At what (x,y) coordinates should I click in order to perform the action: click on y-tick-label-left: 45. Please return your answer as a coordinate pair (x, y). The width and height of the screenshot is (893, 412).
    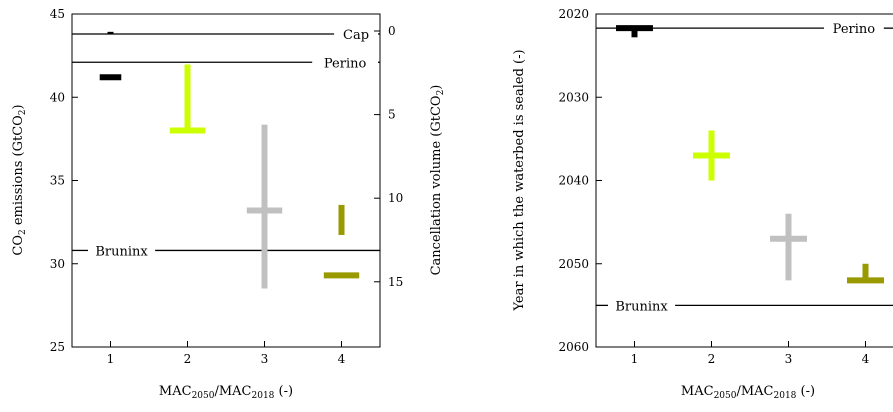
    Looking at the image, I should click on (57, 14).